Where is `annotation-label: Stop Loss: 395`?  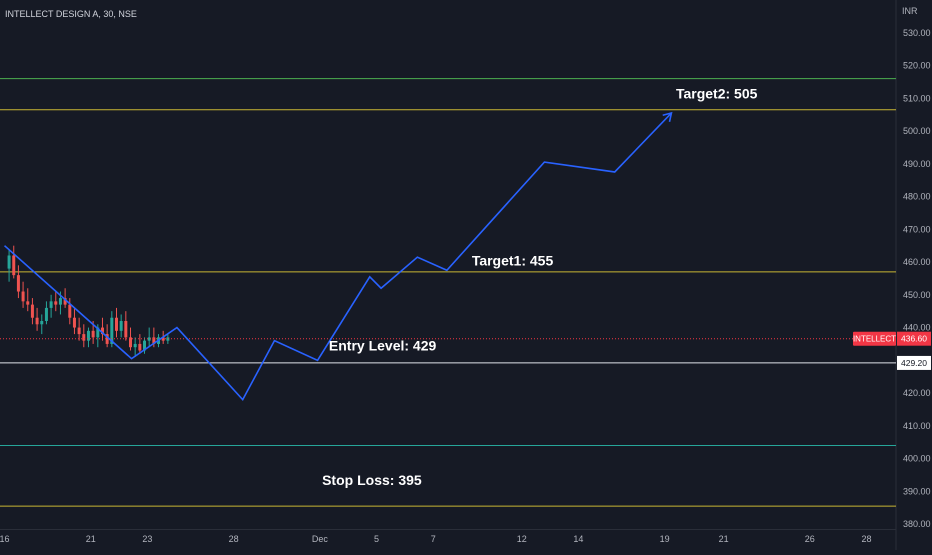
annotation-label: Stop Loss: 395 is located at coordinates (372, 480).